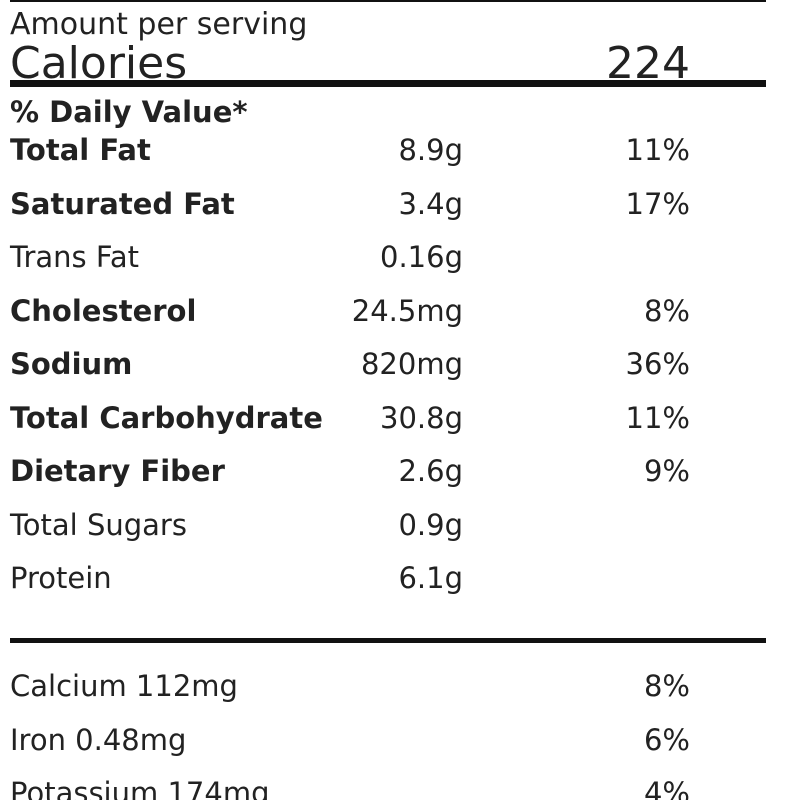  What do you see at coordinates (122, 203) in the screenshot?
I see `nutrient-name: Saturated Fat` at bounding box center [122, 203].